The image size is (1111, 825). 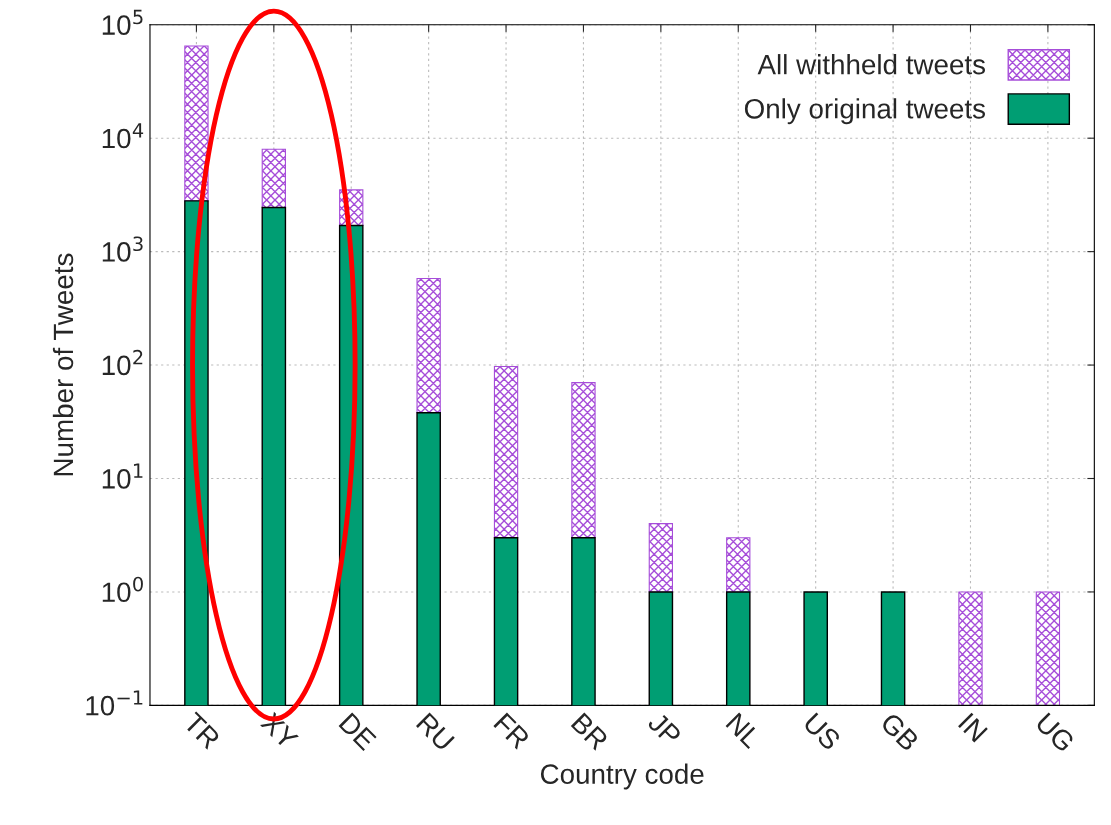 I want to click on y-tick-label: 10$^{3}$, so click(x=122, y=249).